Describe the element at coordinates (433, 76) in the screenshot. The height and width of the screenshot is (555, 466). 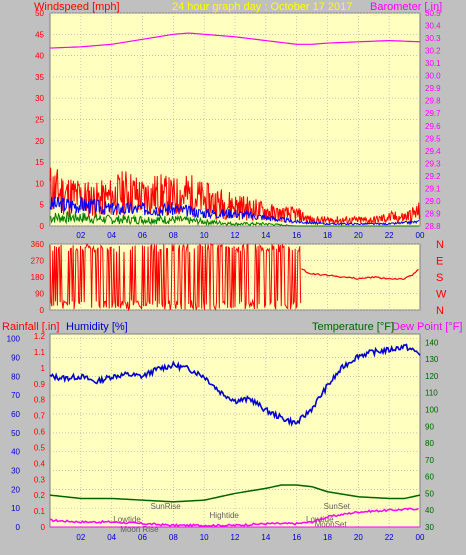
I see `barometer-tick-label: 30.0` at that location.